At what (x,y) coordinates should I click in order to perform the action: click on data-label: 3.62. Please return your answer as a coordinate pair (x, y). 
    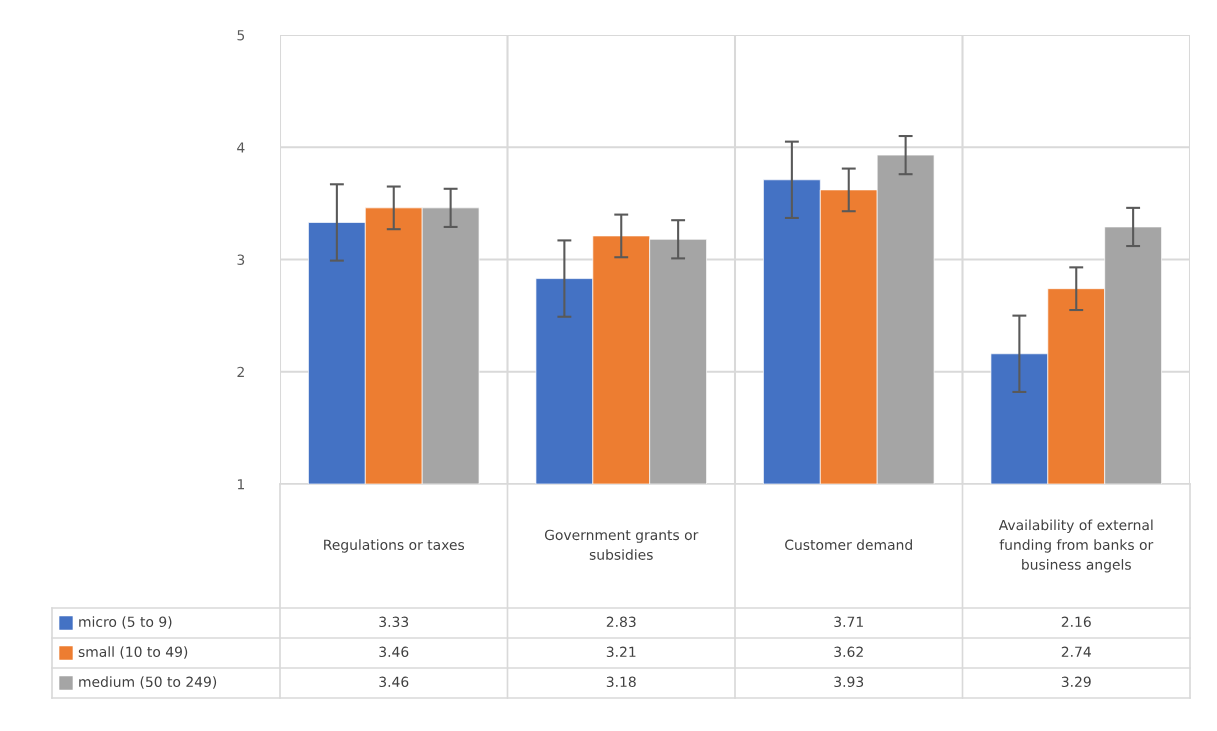
    Looking at the image, I should click on (848, 652).